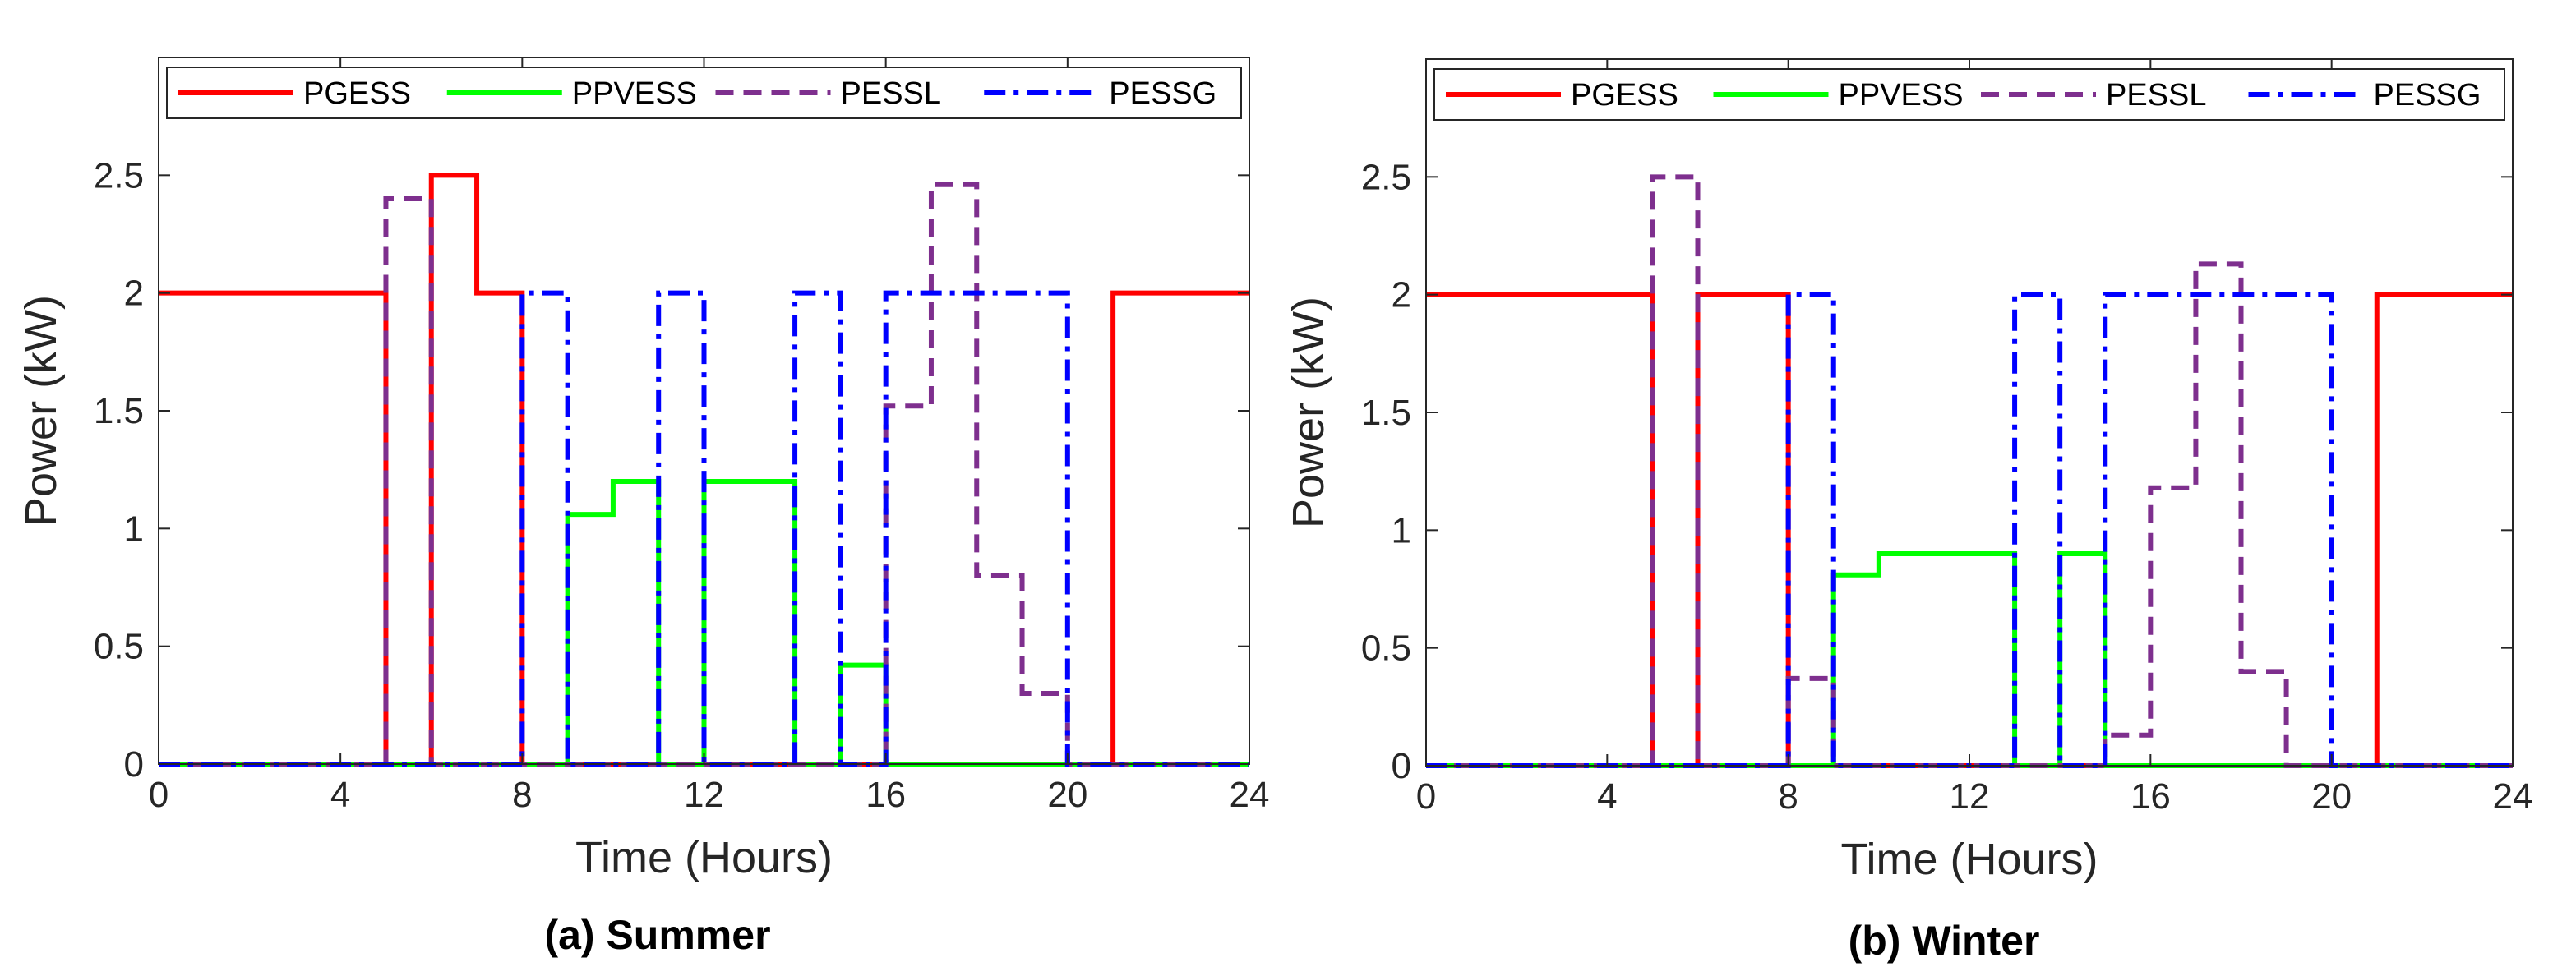 Image resolution: width=2576 pixels, height=976 pixels. Describe the element at coordinates (657, 935) in the screenshot. I see `panel-caption: (a) Summer` at that location.